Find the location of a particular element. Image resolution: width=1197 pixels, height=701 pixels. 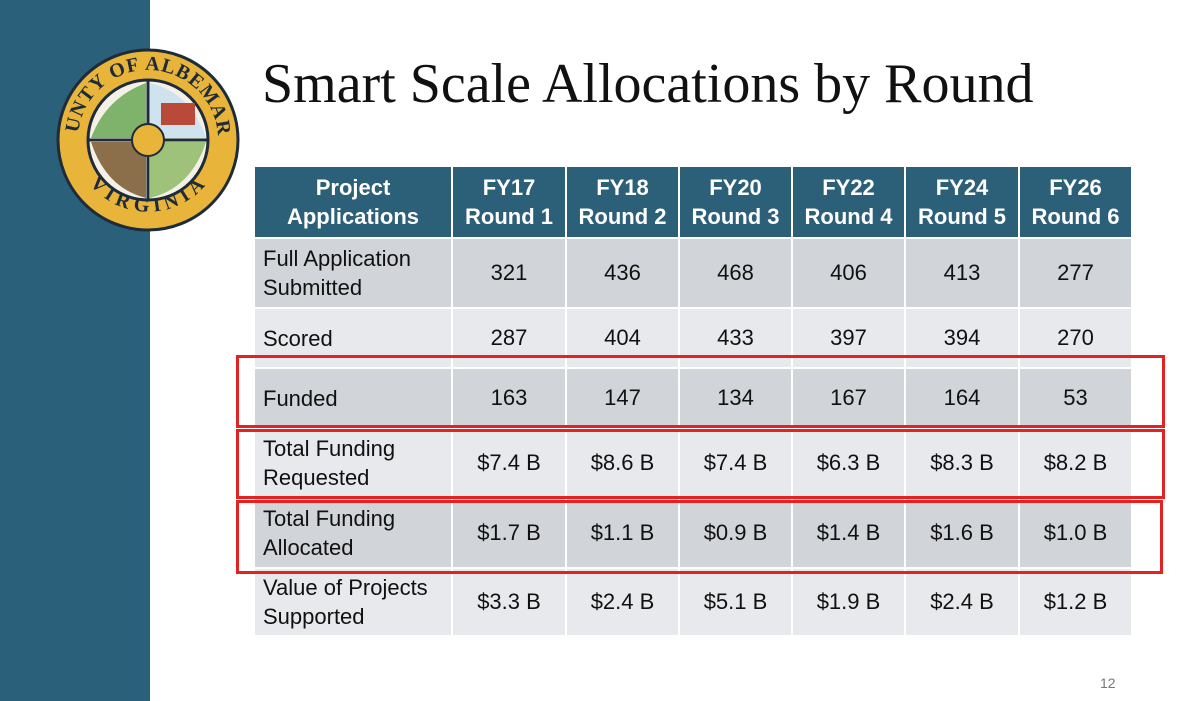

table-cell: 167 is located at coordinates (848, 398).